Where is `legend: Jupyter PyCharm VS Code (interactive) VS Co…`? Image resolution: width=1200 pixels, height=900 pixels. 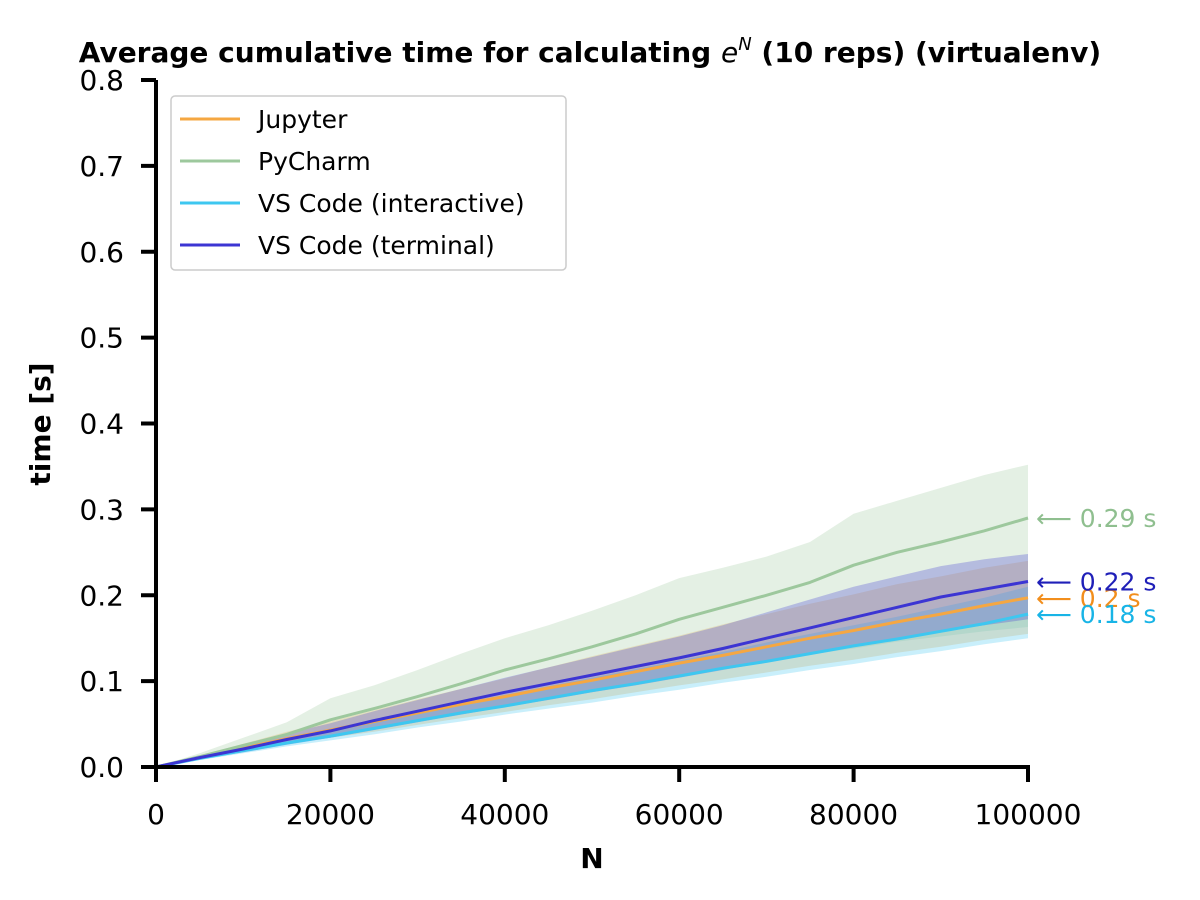
legend: Jupyter PyCharm VS Code (interactive) VS Co… is located at coordinates (368, 183).